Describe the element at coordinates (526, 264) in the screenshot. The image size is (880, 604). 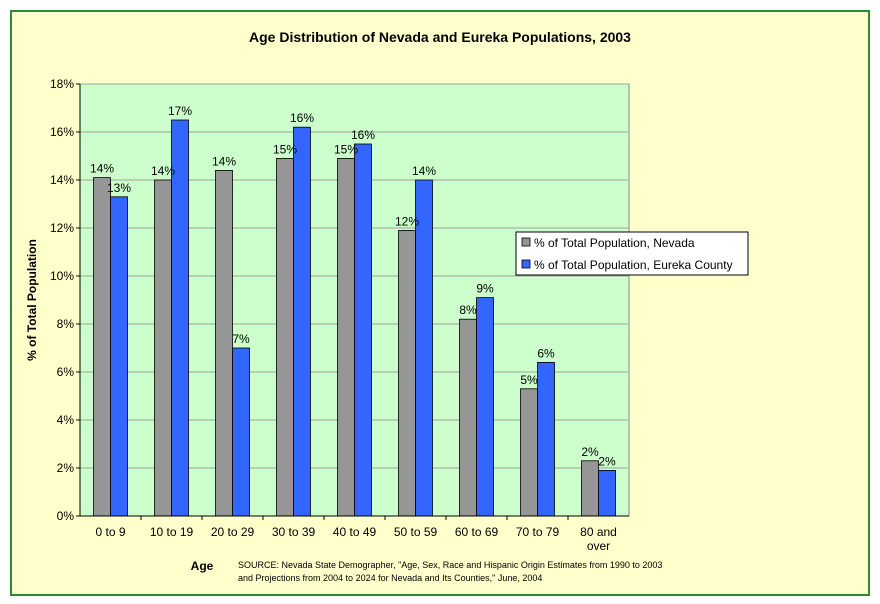
I see `legend-swatch-eureka` at that location.